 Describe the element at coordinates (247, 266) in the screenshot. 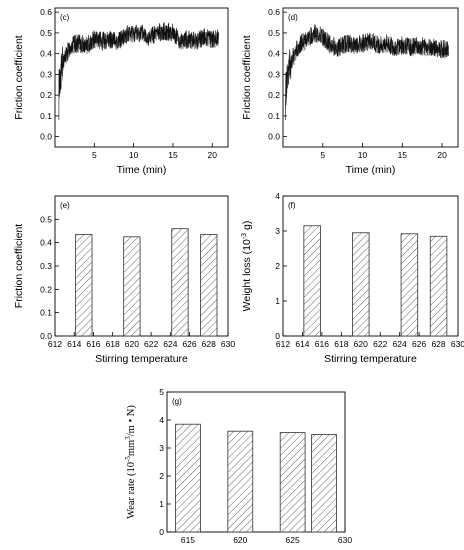

I see `y-axis-label: Weight loss (10-3 g)` at that location.